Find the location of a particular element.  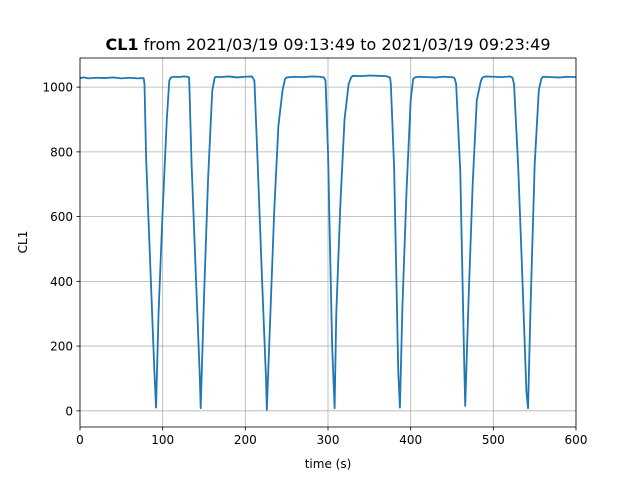

chart-title-bold: CL1 is located at coordinates (121, 44).